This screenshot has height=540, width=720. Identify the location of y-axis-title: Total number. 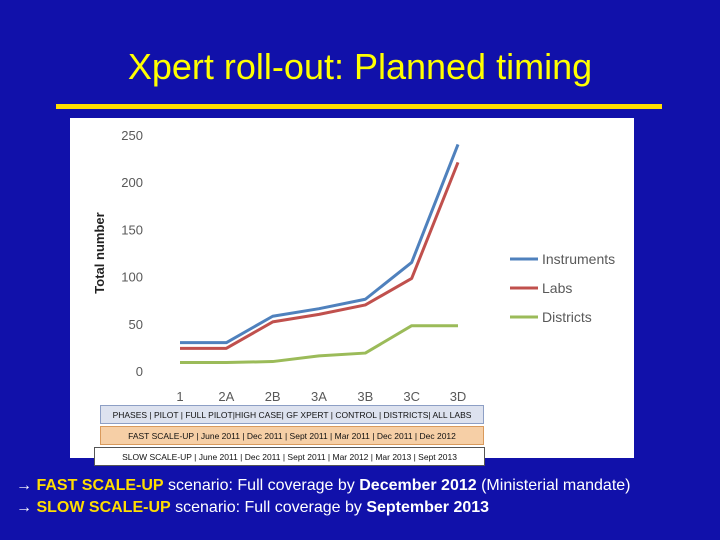
(99, 252).